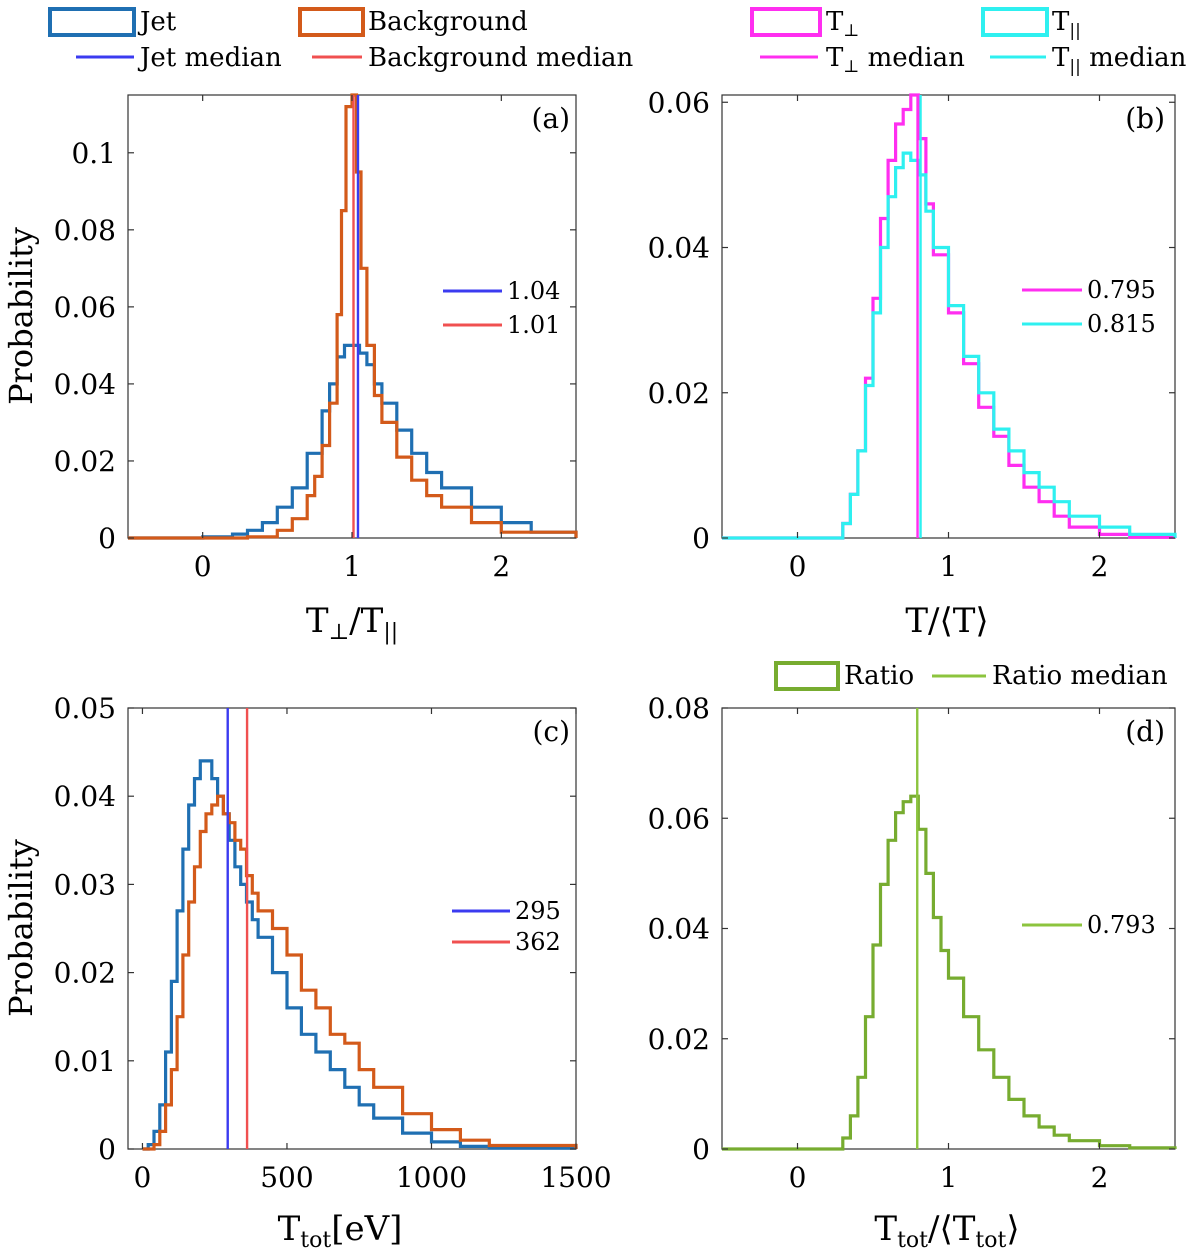 The width and height of the screenshot is (1200, 1254). Describe the element at coordinates (352, 623) in the screenshot. I see `x-axis-label: T⊥/T||` at that location.